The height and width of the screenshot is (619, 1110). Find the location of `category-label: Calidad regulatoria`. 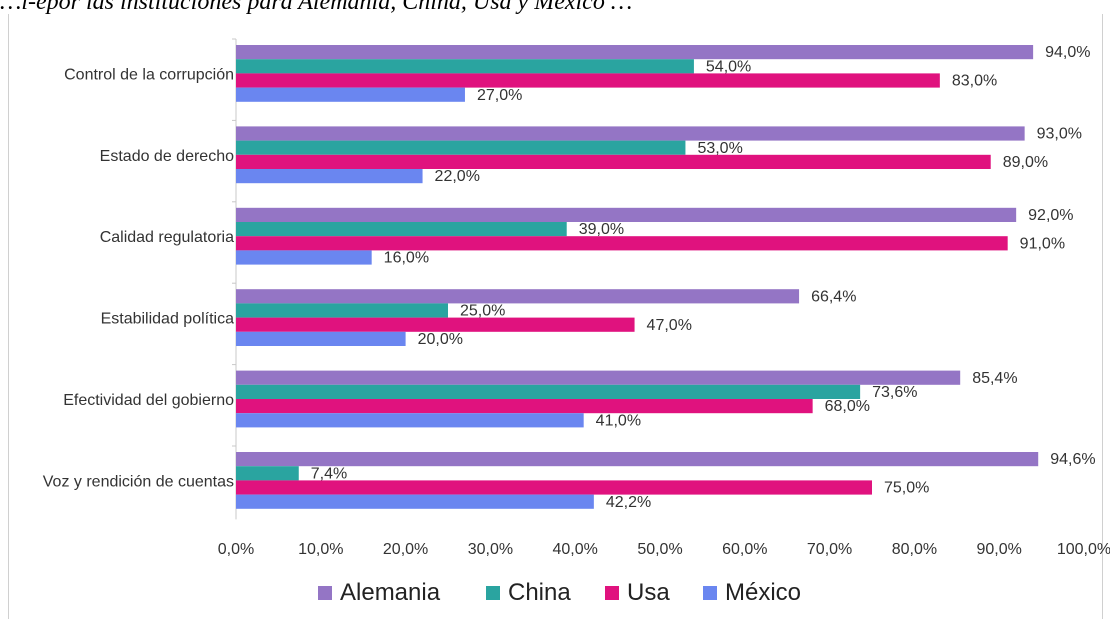

category-label: Calidad regulatoria is located at coordinates (167, 237).